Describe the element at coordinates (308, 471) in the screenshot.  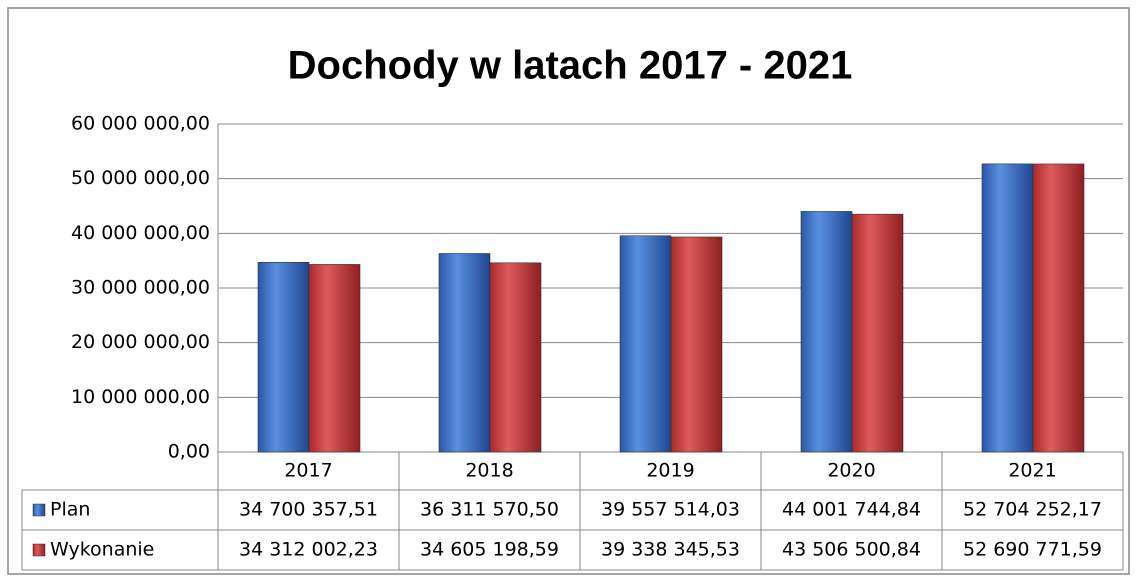
I see `x-tick-label: 2017` at that location.